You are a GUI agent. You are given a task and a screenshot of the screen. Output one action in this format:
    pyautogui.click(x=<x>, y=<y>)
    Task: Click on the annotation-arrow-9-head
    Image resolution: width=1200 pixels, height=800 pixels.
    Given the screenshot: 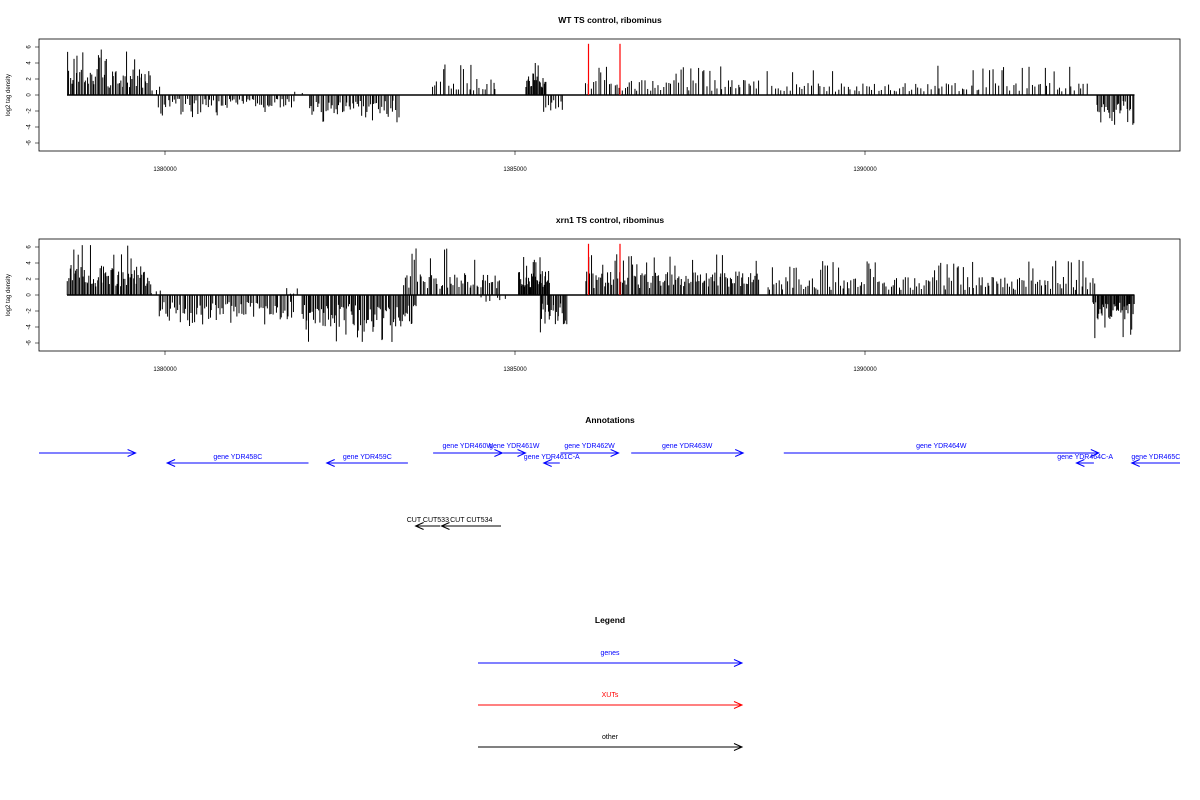 What is the action you would take?
    pyautogui.click(x=1080, y=463)
    